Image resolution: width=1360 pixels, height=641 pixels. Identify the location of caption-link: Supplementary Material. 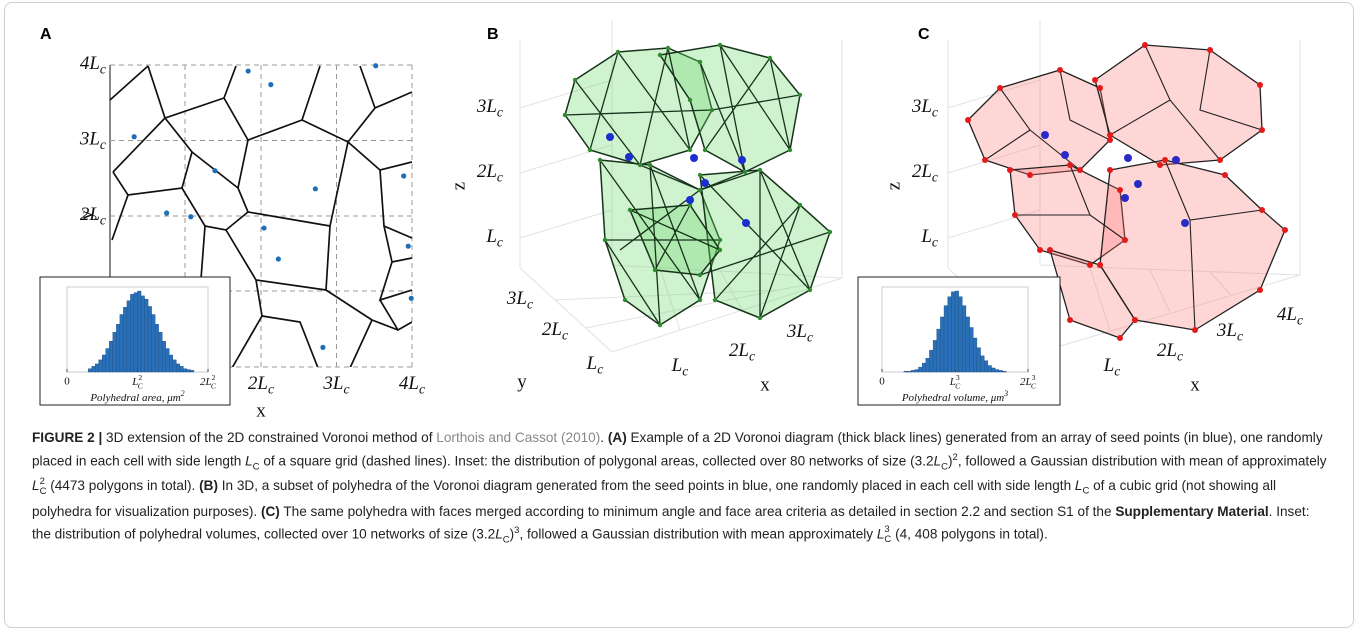
(1192, 511).